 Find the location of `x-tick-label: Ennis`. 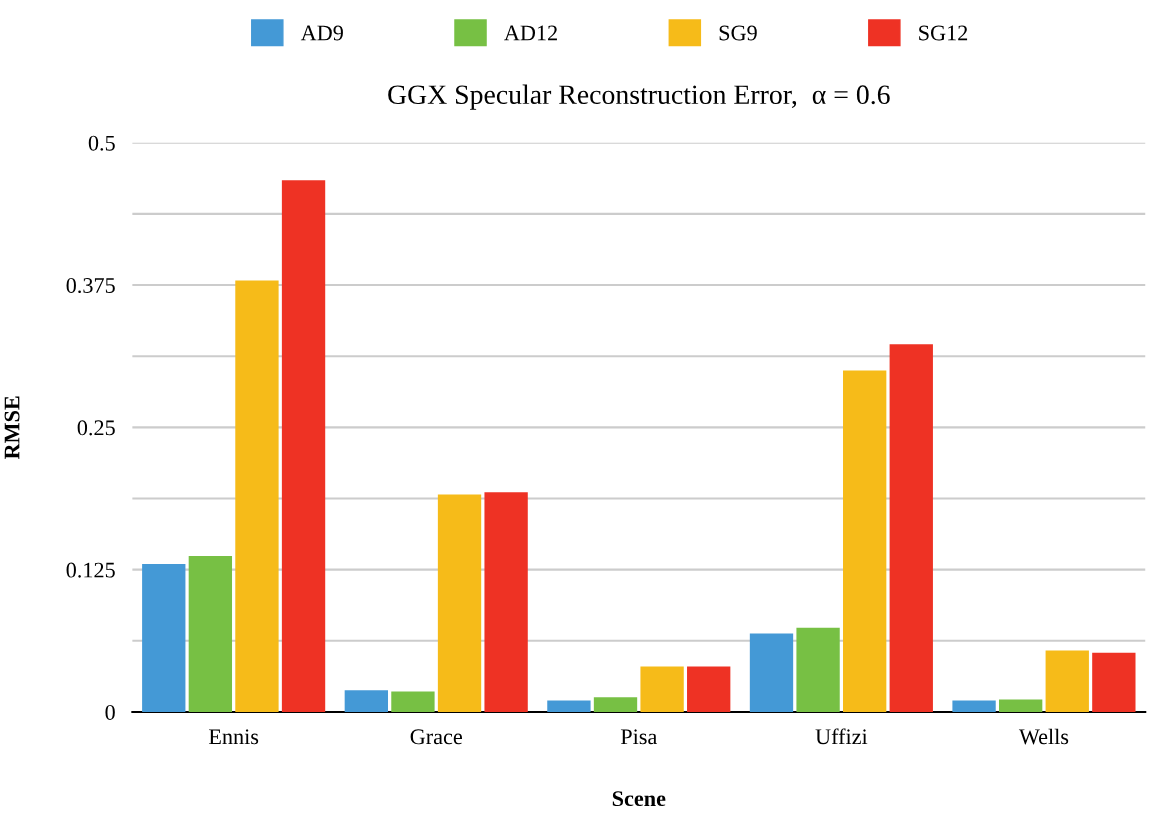

x-tick-label: Ennis is located at coordinates (233, 737).